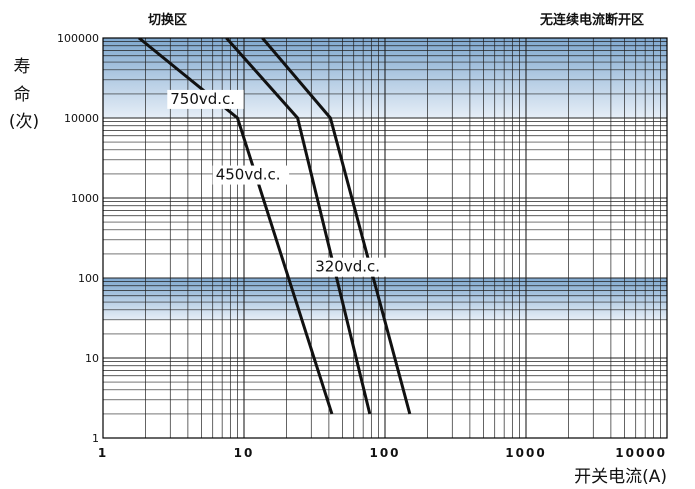 The image size is (695, 489). I want to click on series-labels: 750vd.c. 450vd.c. 320vd.c., so click(278, 183).